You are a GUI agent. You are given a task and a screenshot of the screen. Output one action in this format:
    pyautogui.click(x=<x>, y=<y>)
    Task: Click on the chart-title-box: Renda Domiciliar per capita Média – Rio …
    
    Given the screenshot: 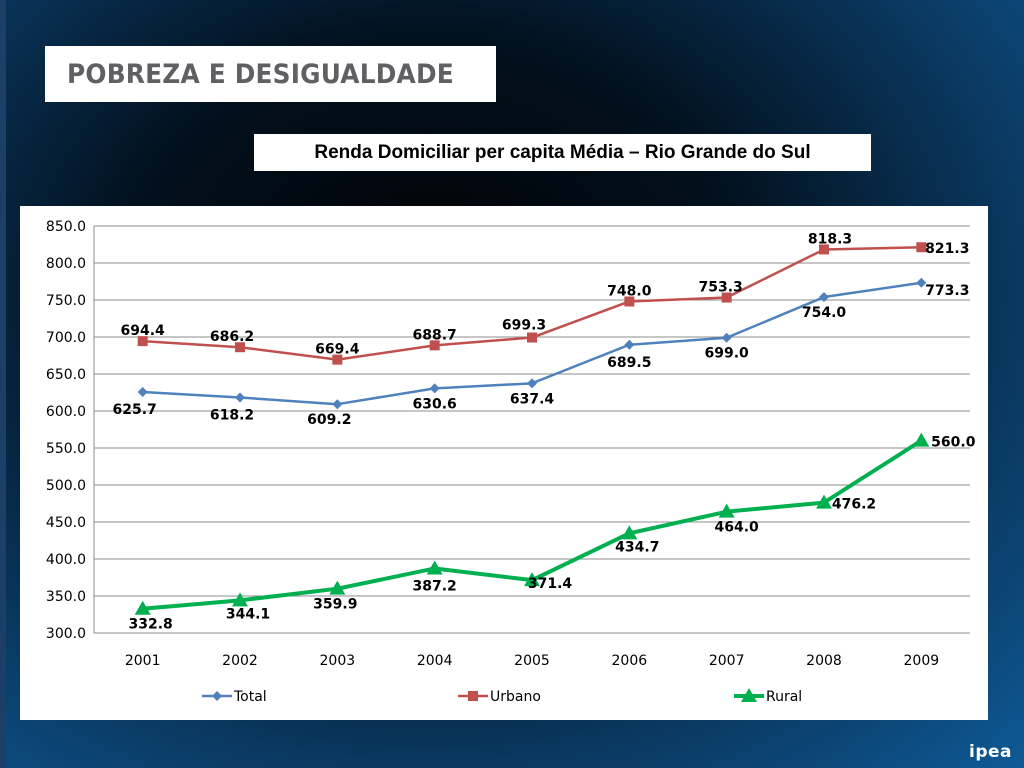 What is the action you would take?
    pyautogui.click(x=562, y=152)
    